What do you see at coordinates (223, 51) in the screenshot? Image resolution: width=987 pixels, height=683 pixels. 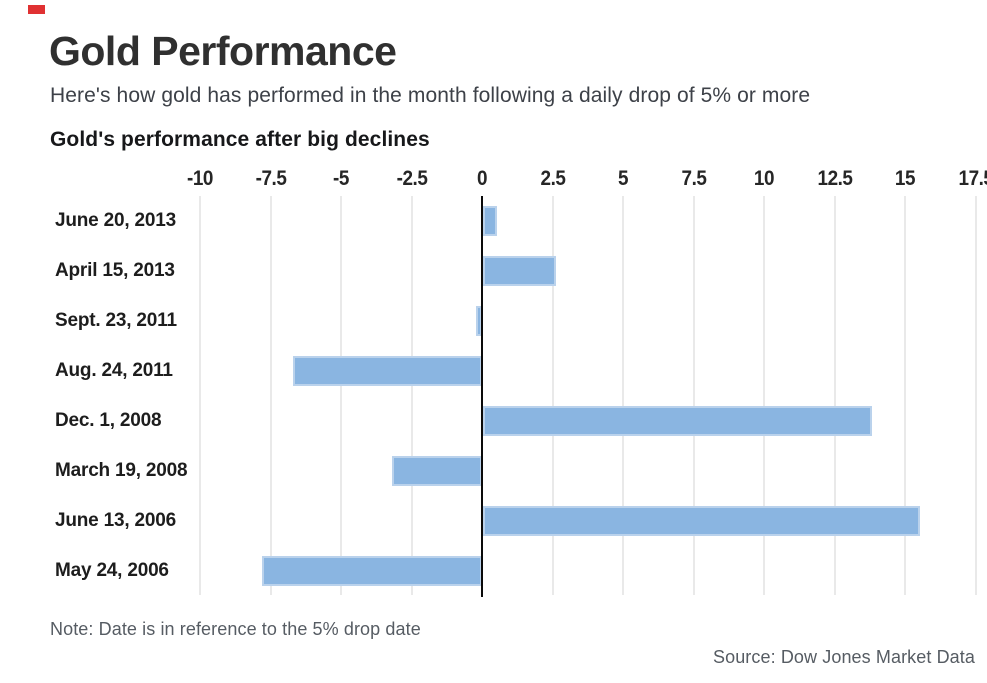 I see `page-title: Gold Performance` at bounding box center [223, 51].